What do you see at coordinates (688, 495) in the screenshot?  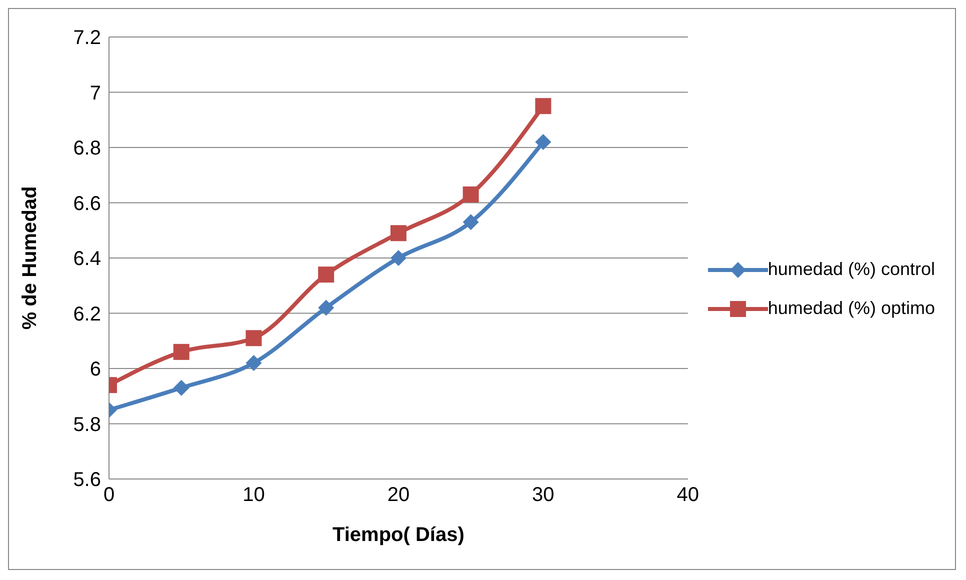 I see `x-tick-label: 40` at bounding box center [688, 495].